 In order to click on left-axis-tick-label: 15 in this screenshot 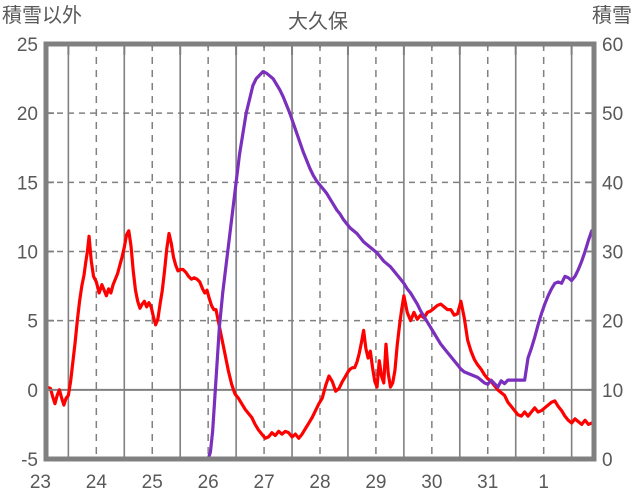, I will do `click(27, 183)`.